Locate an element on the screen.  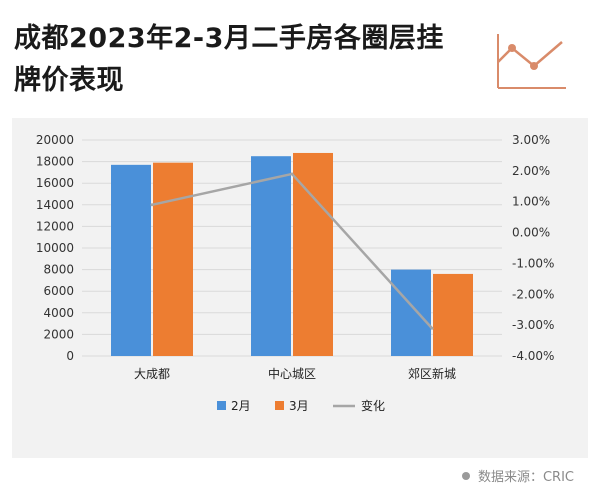
page-title-line-2: 牌价表现 is located at coordinates (69, 80).